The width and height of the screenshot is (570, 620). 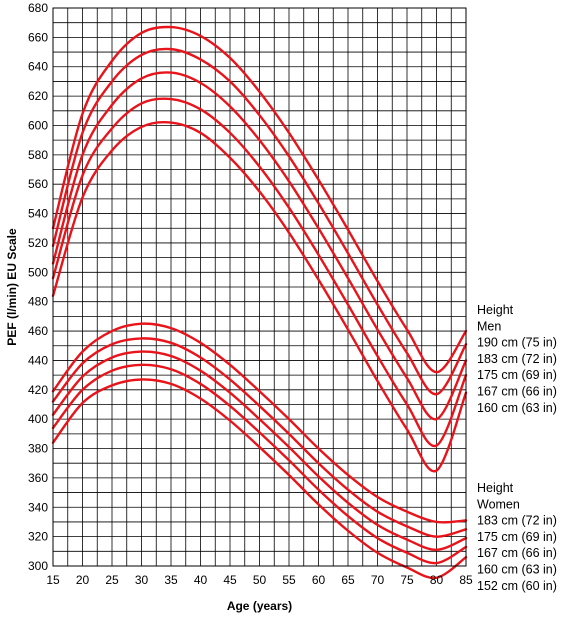 What do you see at coordinates (38, 390) in the screenshot?
I see `y-tick-label: 420` at bounding box center [38, 390].